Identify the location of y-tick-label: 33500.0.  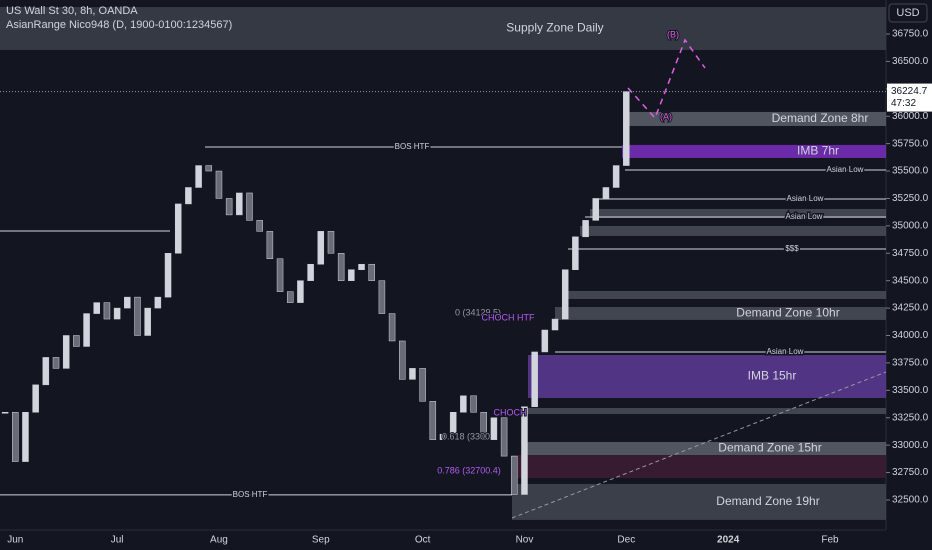
(910, 390).